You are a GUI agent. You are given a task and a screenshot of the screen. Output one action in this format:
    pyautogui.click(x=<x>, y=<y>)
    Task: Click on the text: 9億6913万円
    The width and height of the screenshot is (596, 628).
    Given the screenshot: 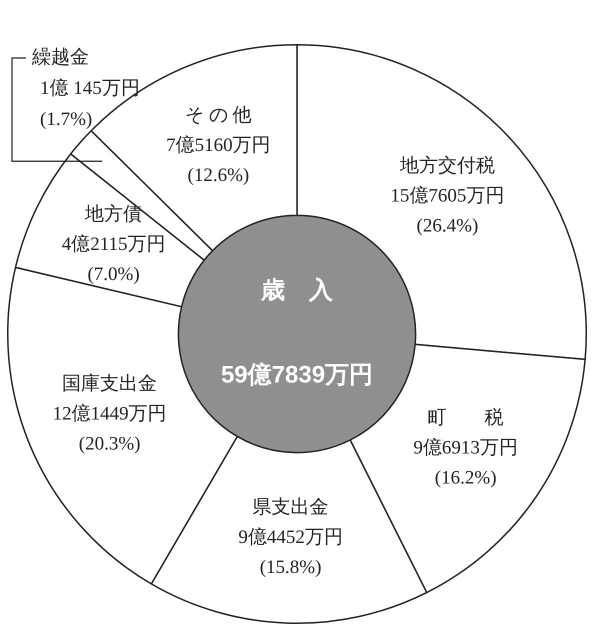 What is the action you would take?
    pyautogui.click(x=465, y=448)
    